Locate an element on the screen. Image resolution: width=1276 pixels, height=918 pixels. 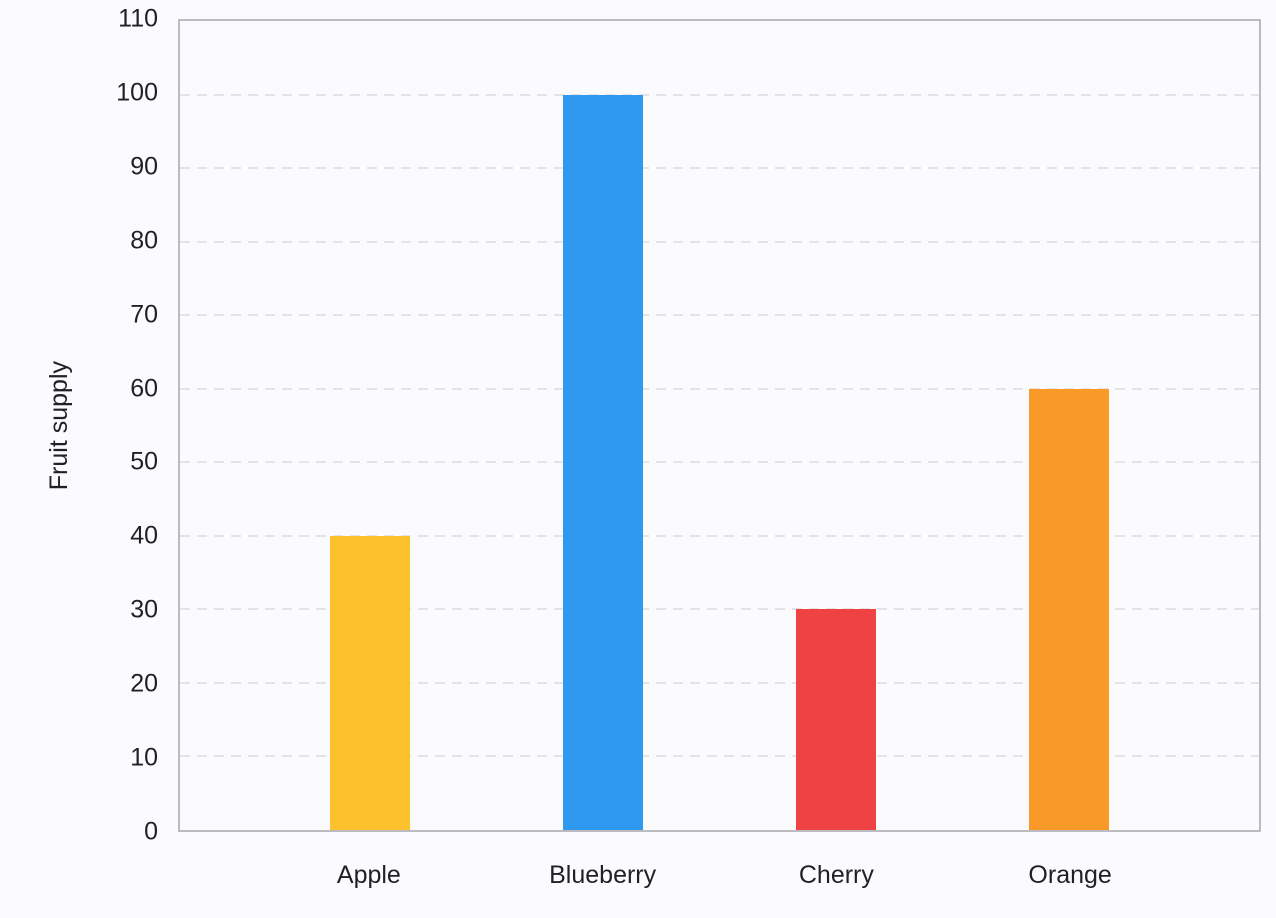
y-axis-ticks: 0 10 20 30 40 50 60 70 80 90 100 110 is located at coordinates (79, 425).